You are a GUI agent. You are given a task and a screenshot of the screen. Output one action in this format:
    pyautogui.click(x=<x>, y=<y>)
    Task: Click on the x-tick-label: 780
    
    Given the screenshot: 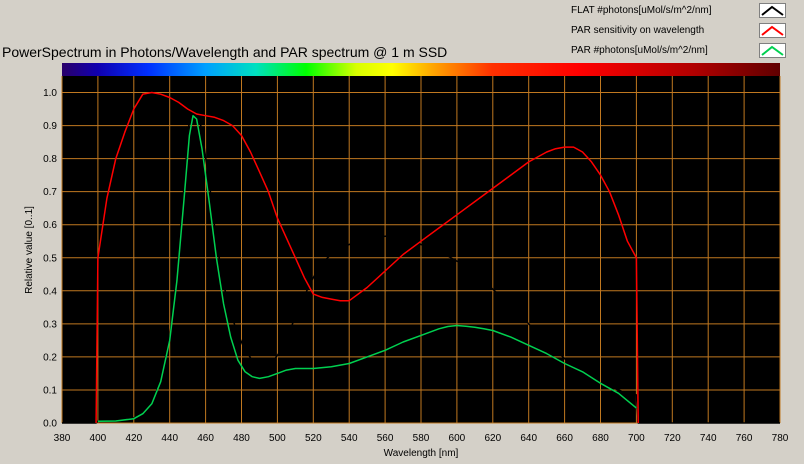 What is the action you would take?
    pyautogui.click(x=780, y=438)
    